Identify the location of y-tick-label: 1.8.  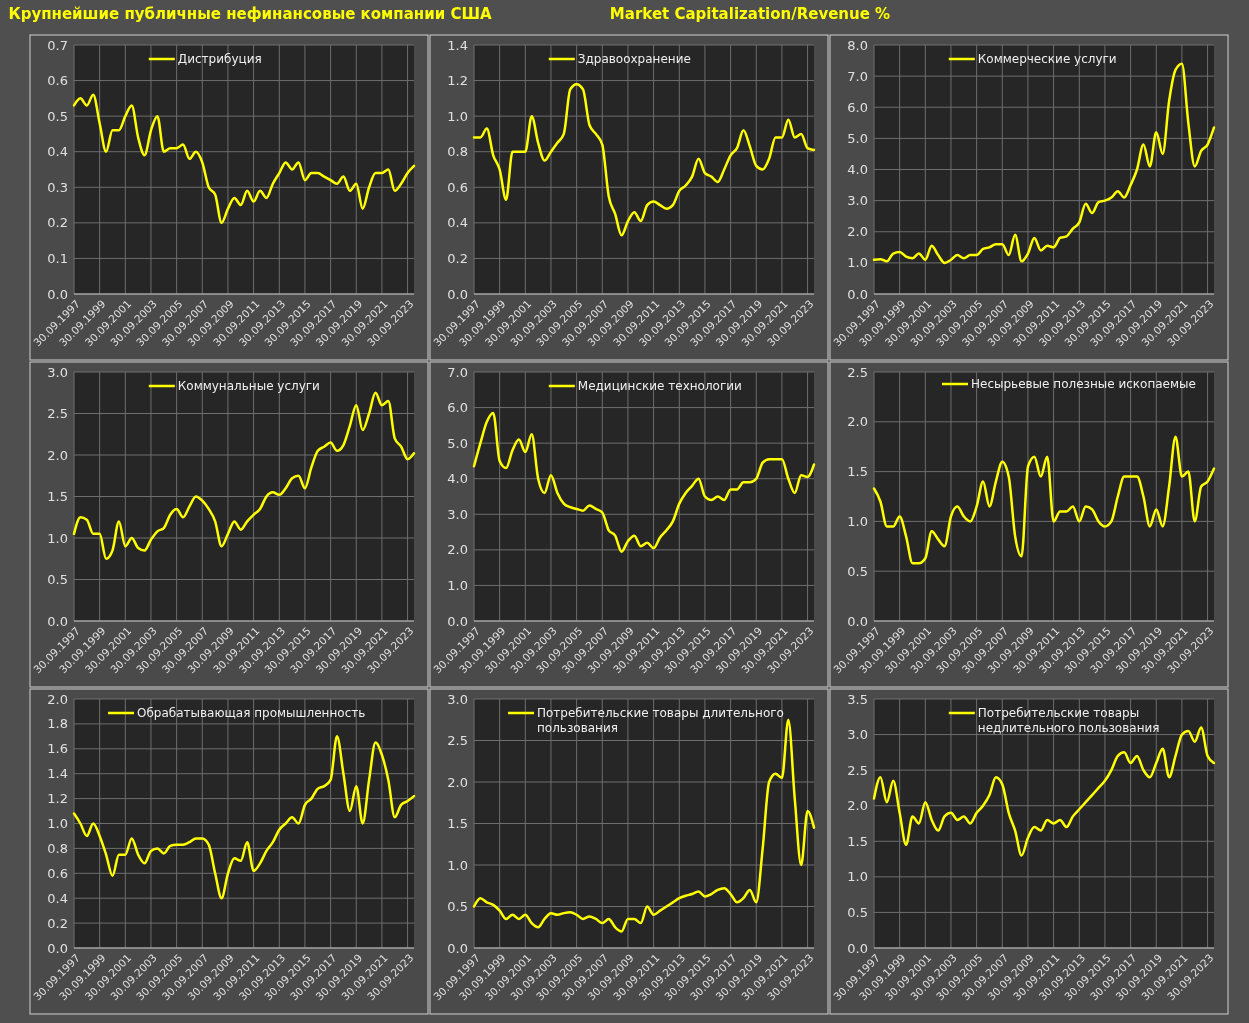
(57, 724).